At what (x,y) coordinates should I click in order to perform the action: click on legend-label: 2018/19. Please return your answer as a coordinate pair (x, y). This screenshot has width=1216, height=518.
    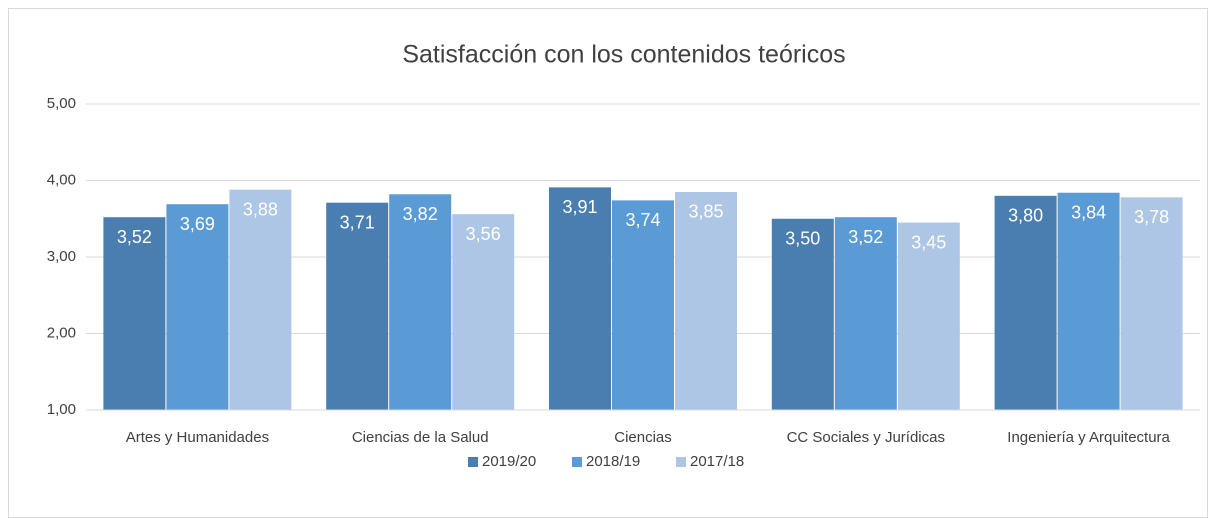
    Looking at the image, I should click on (613, 461).